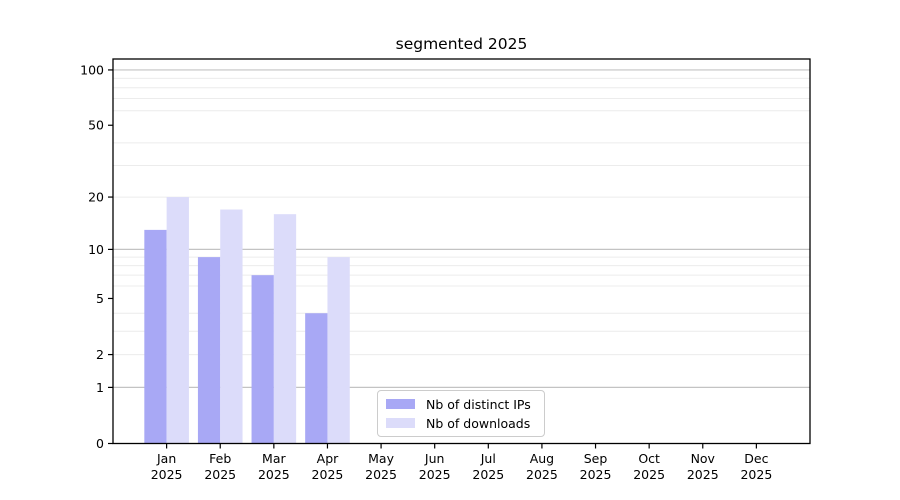  What do you see at coordinates (100, 387) in the screenshot?
I see `y-tick-label-1: 1` at bounding box center [100, 387].